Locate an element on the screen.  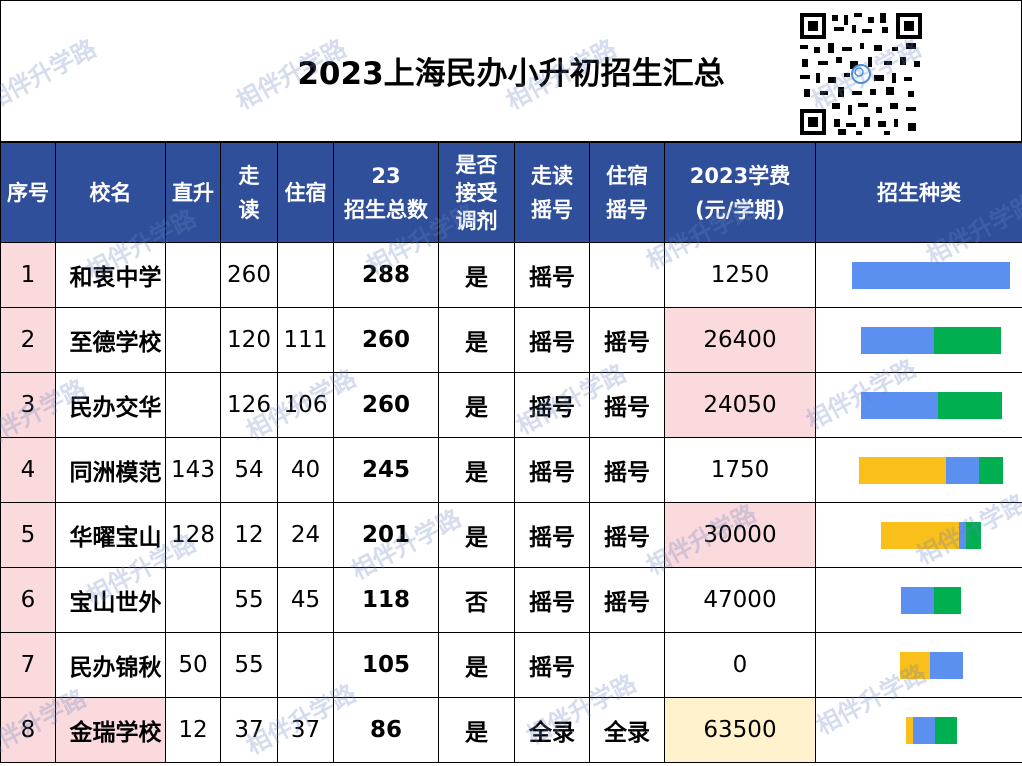
zoudu-cell: 120 is located at coordinates (249, 340).